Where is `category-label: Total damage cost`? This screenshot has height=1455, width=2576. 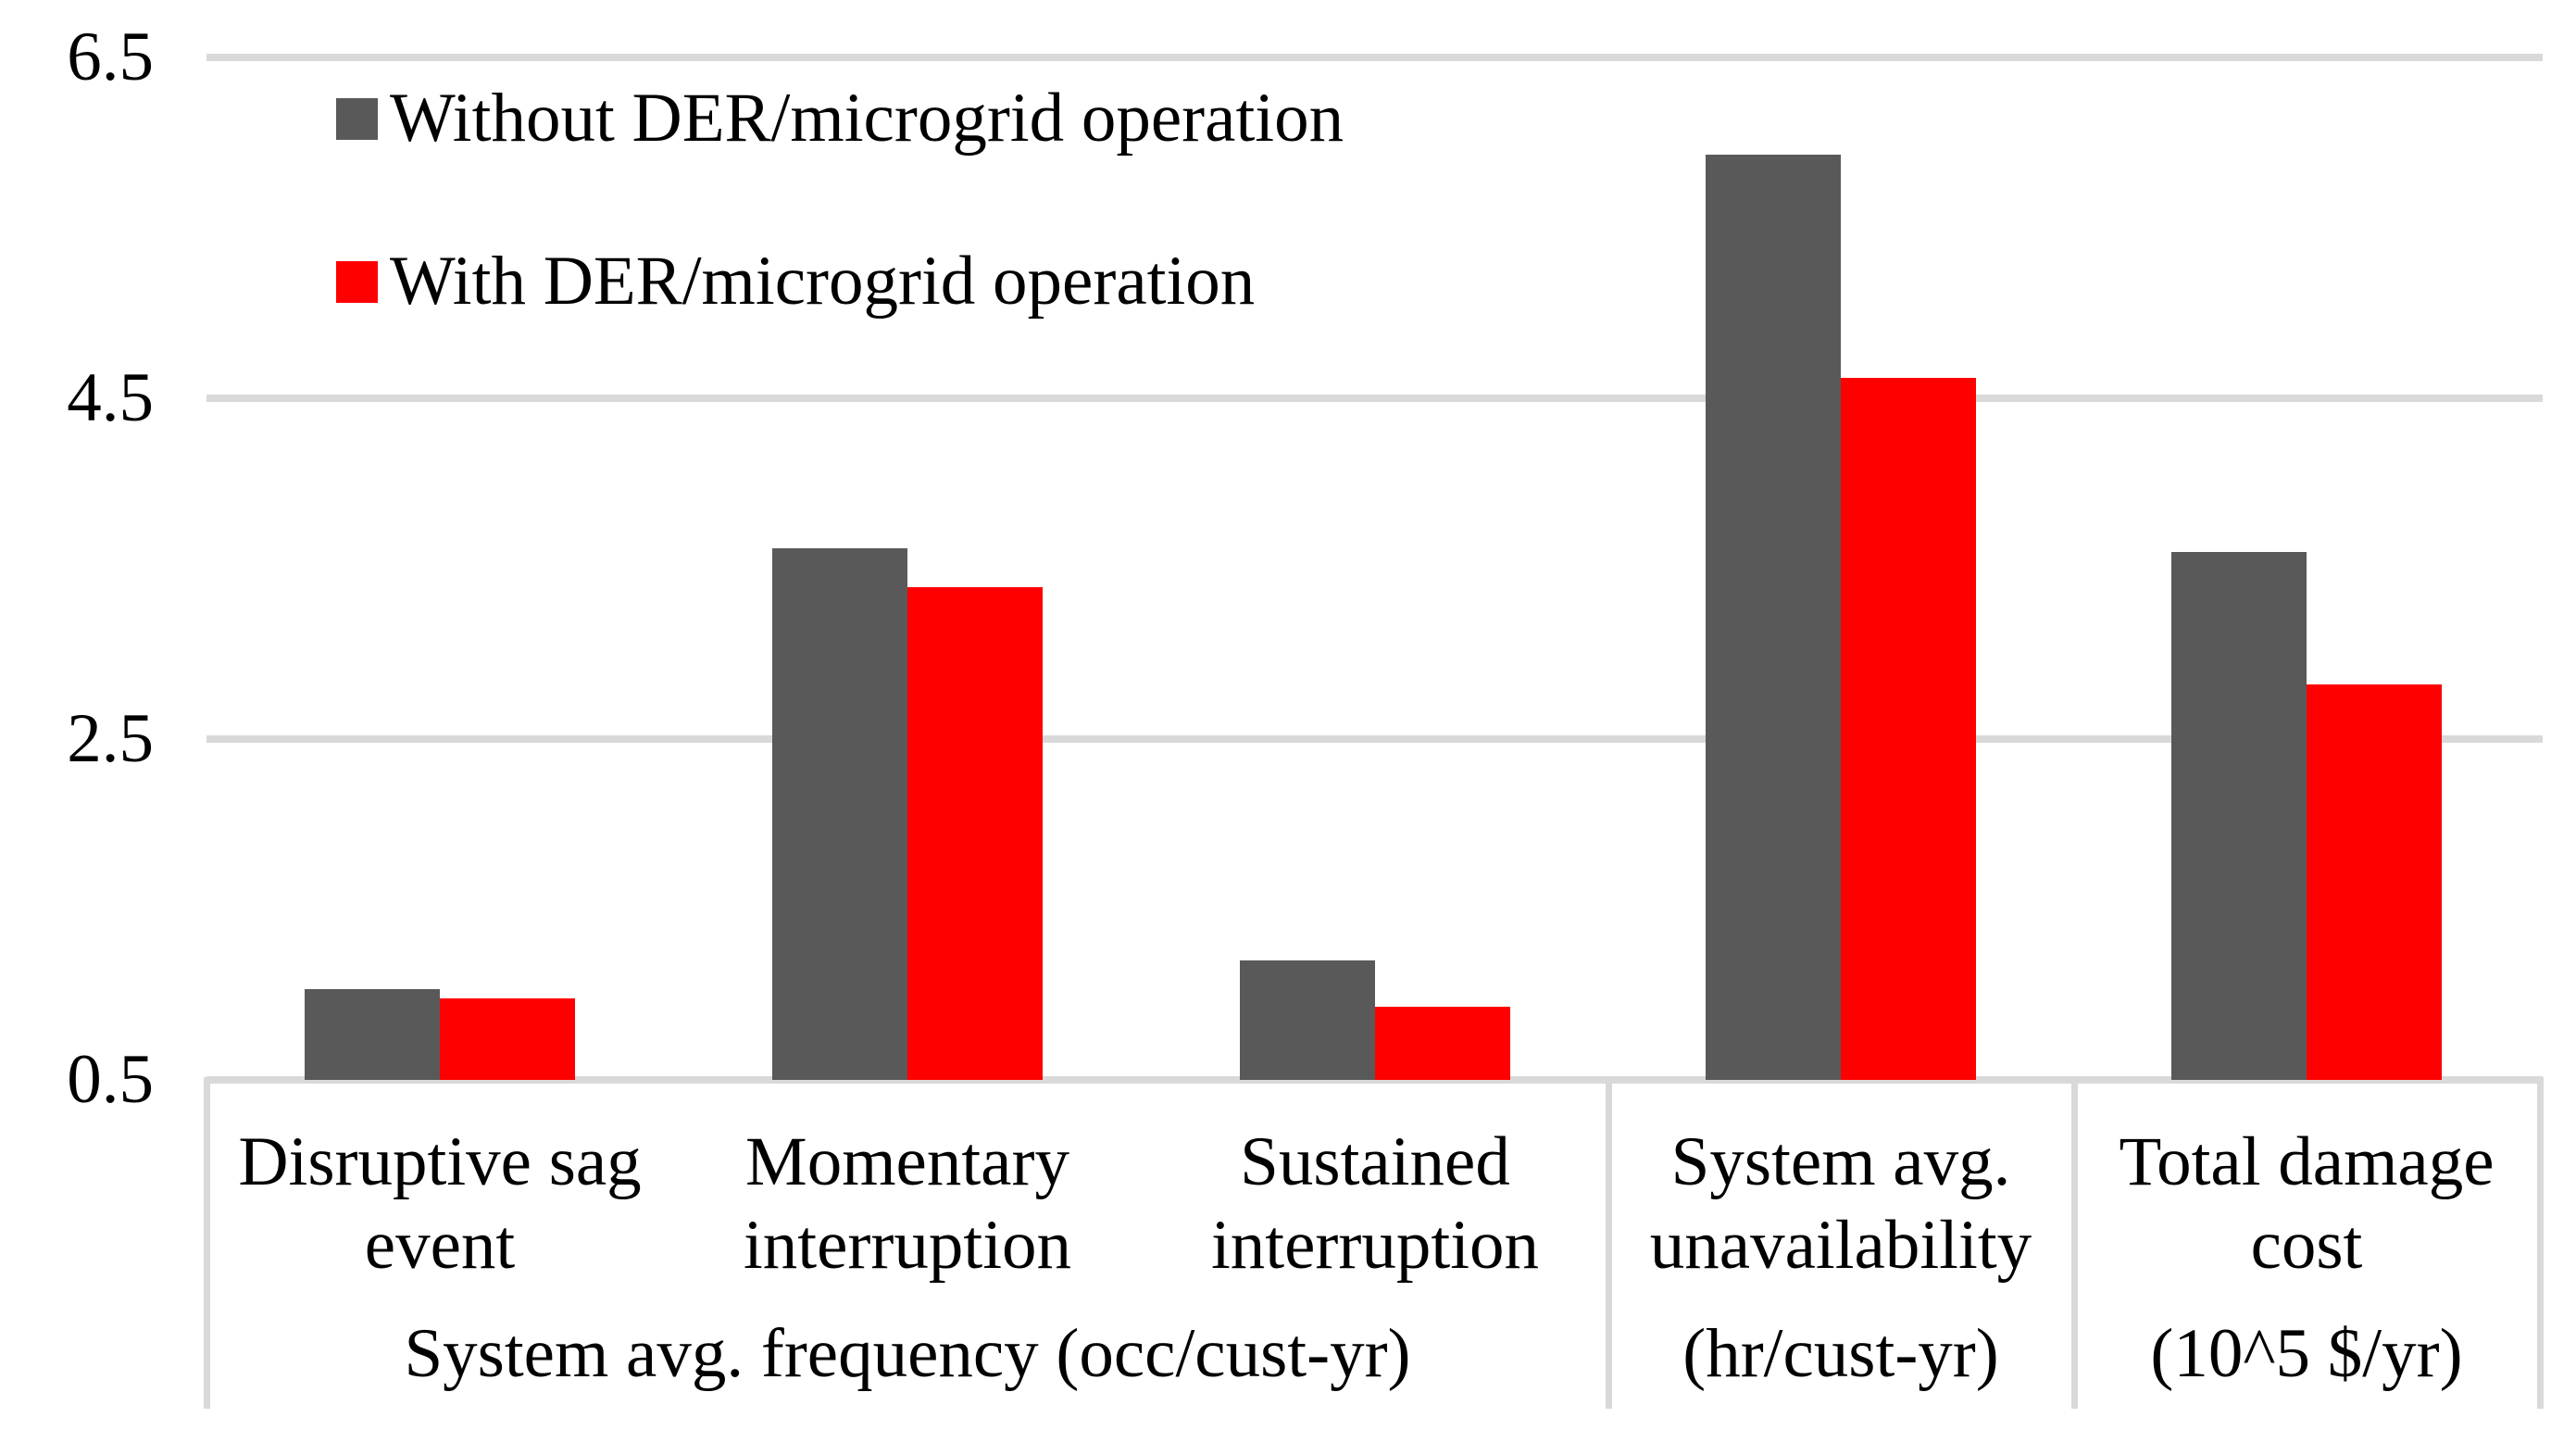 category-label: Total damage cost is located at coordinates (2307, 1203).